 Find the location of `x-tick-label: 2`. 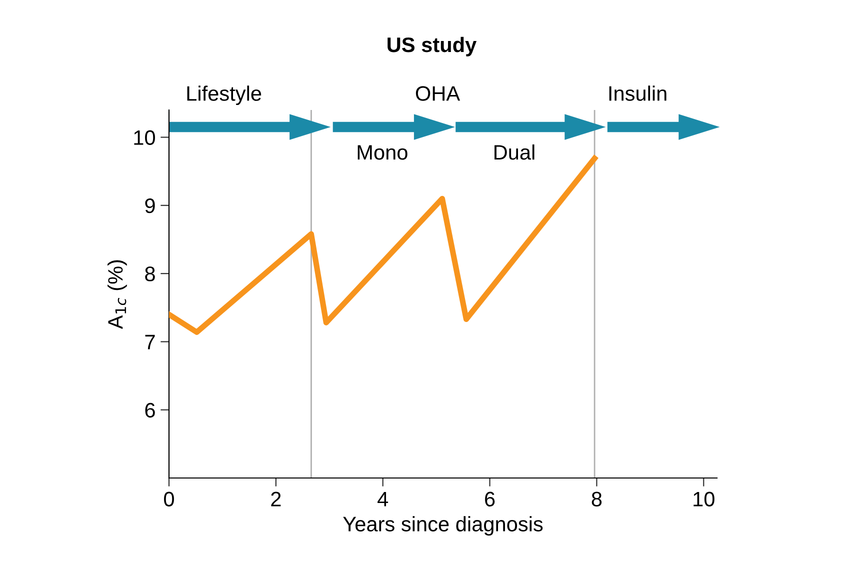

x-tick-label: 2 is located at coordinates (276, 499).